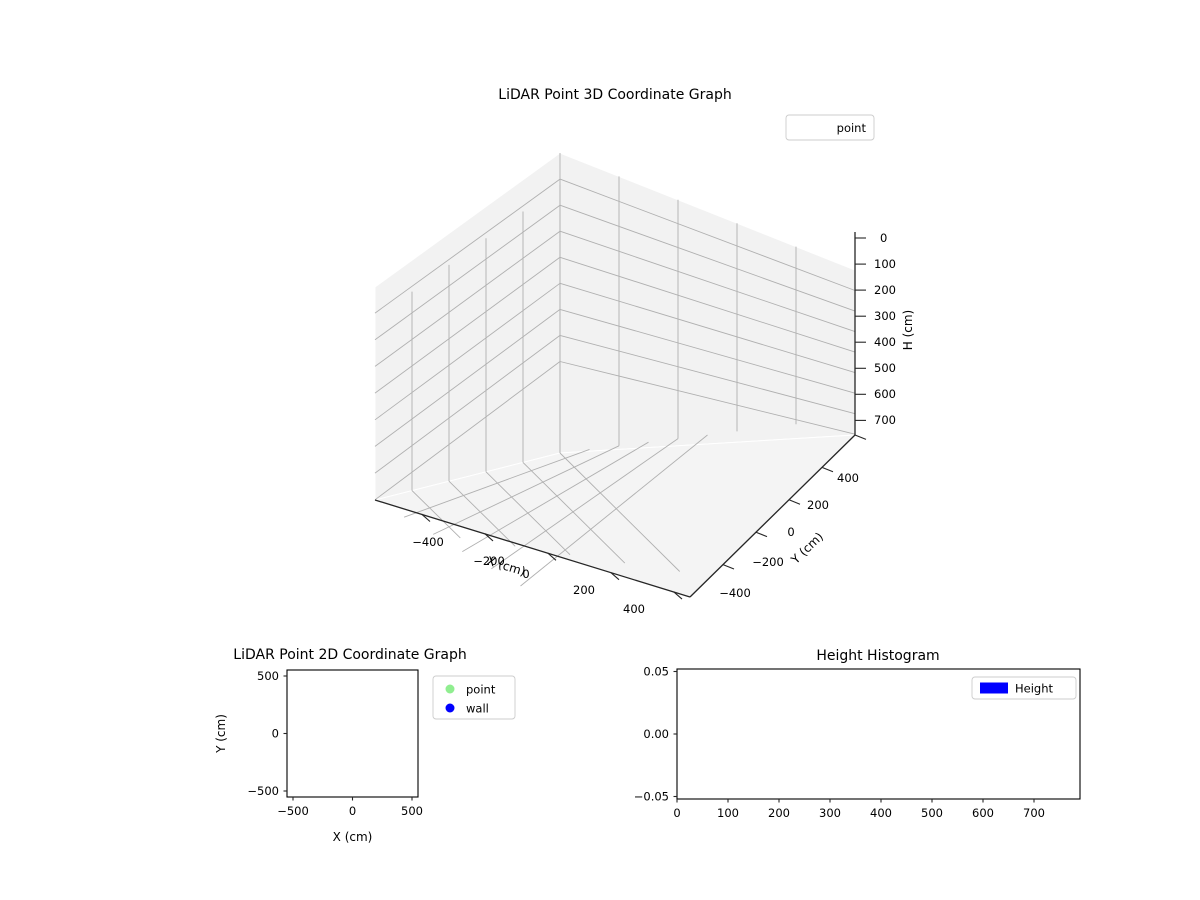 The image size is (1200, 900). What do you see at coordinates (584, 590) in the screenshot?
I see `x3d-tick-label: 200` at bounding box center [584, 590].